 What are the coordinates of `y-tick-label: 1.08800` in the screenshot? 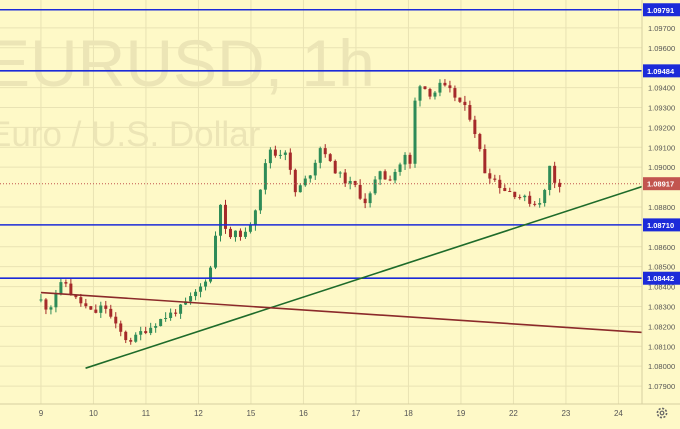 It's located at (661, 207).